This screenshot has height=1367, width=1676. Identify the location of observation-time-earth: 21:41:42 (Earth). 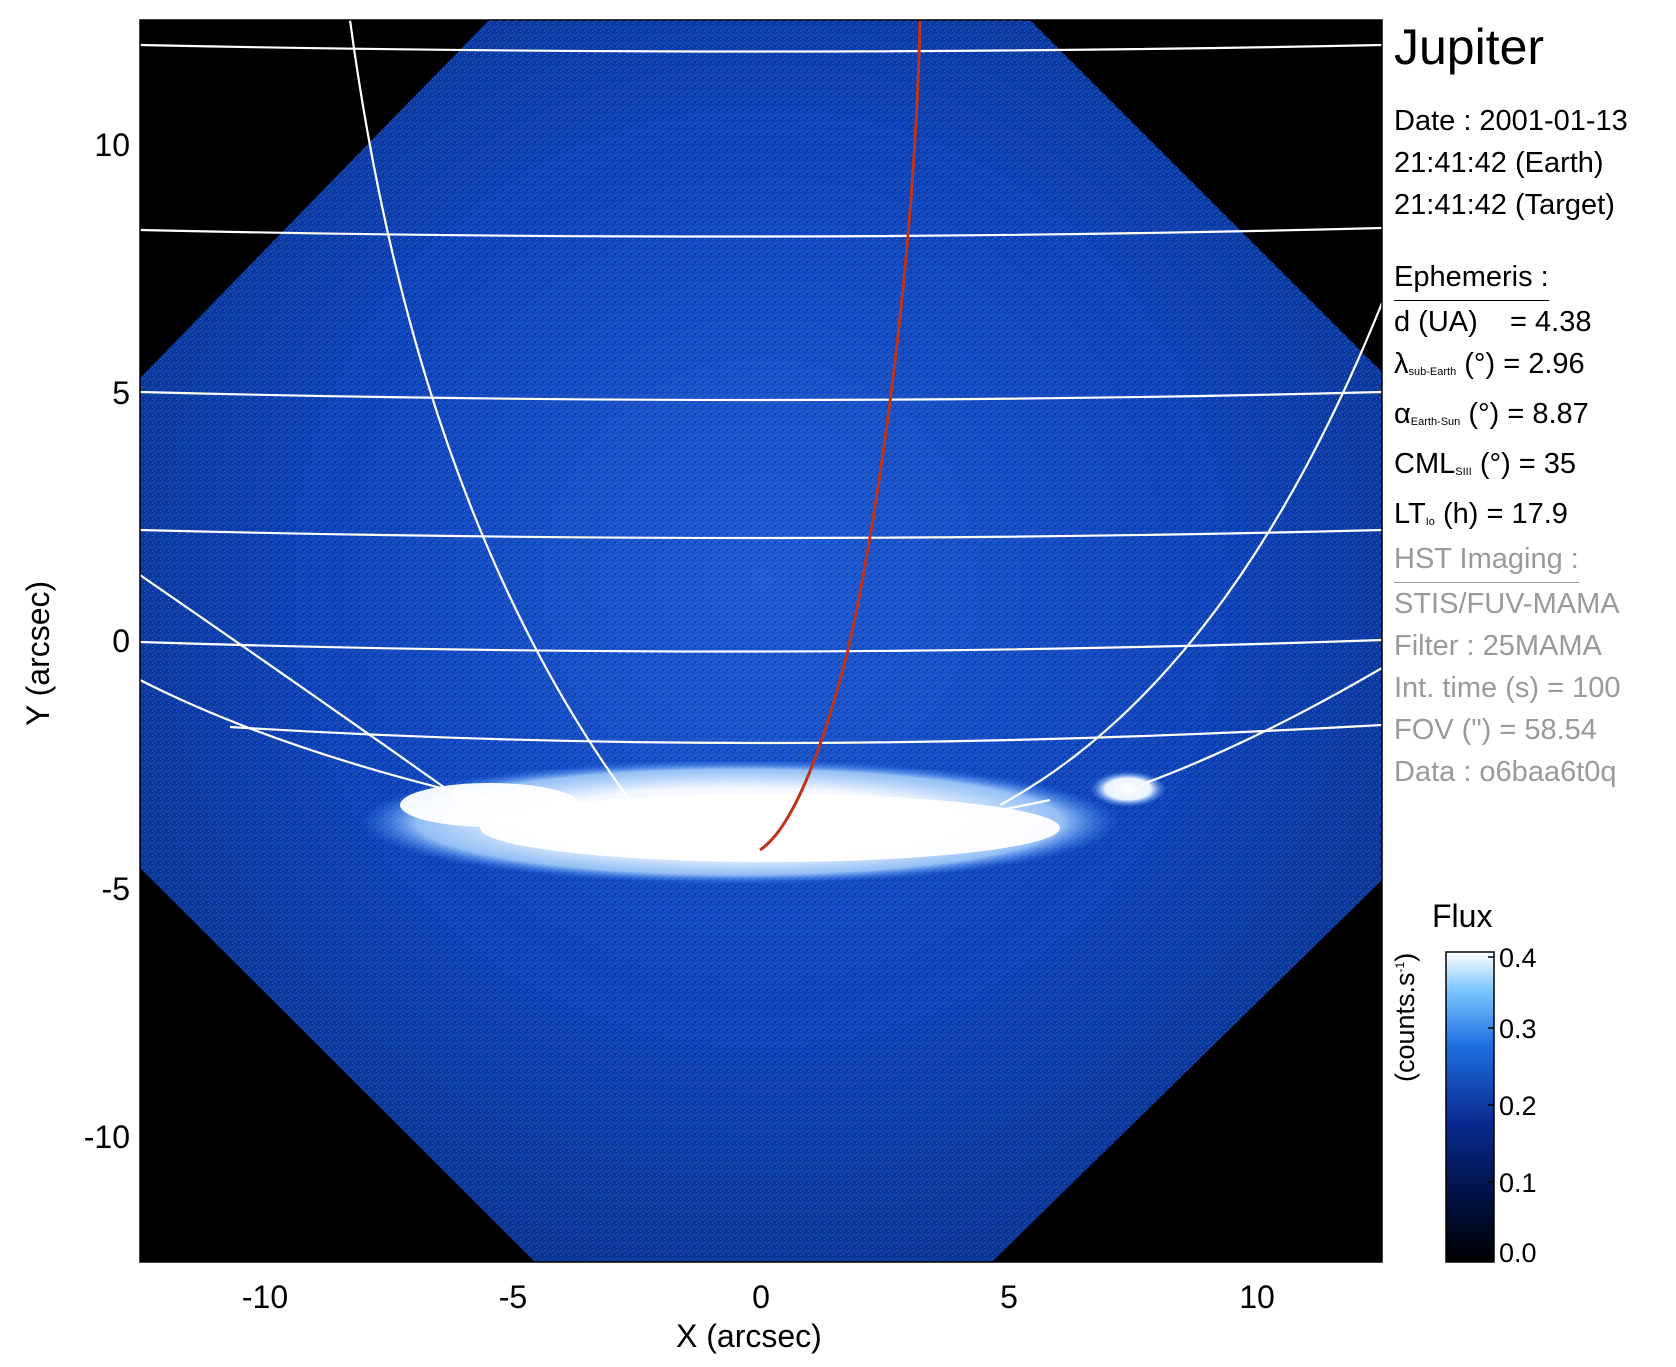
(1499, 163).